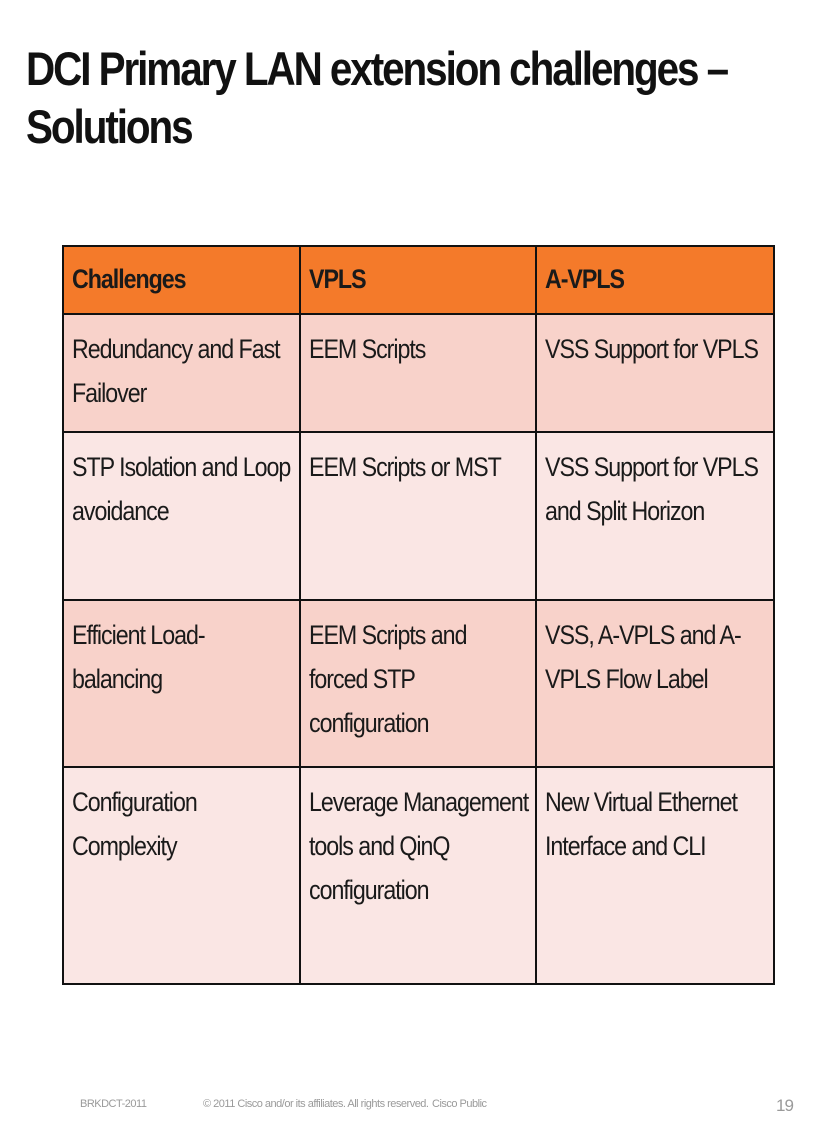  I want to click on cell-a-vpls: VSS Support for VPLS and Split Horizon, so click(655, 516).